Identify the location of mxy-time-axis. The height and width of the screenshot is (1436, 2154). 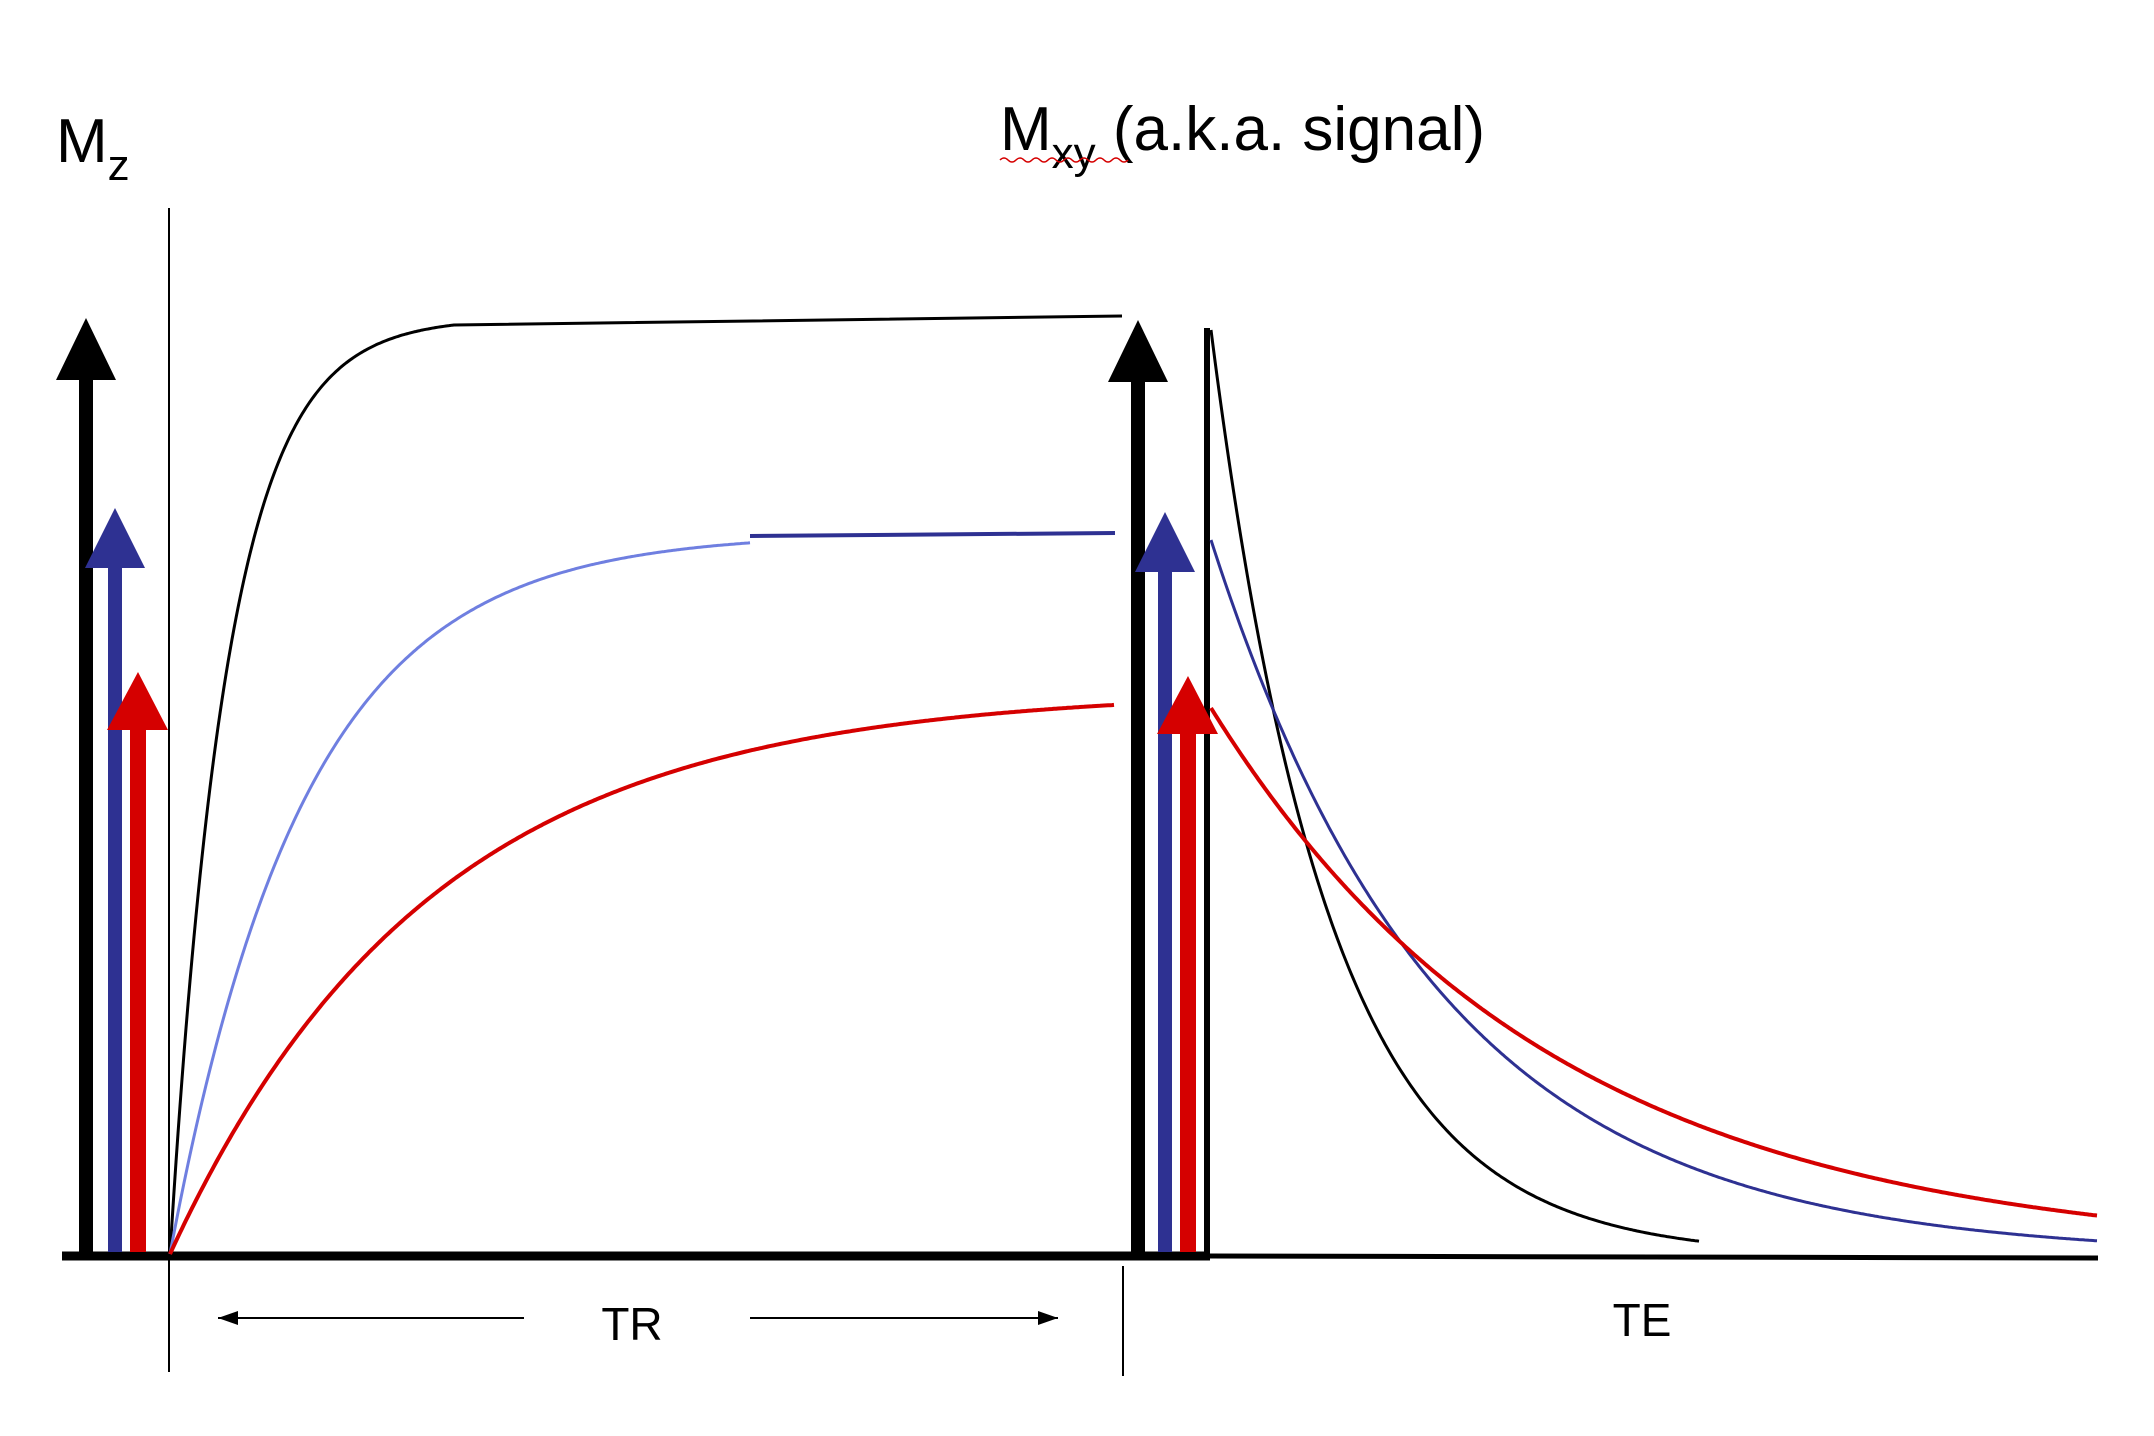
(1654, 1257).